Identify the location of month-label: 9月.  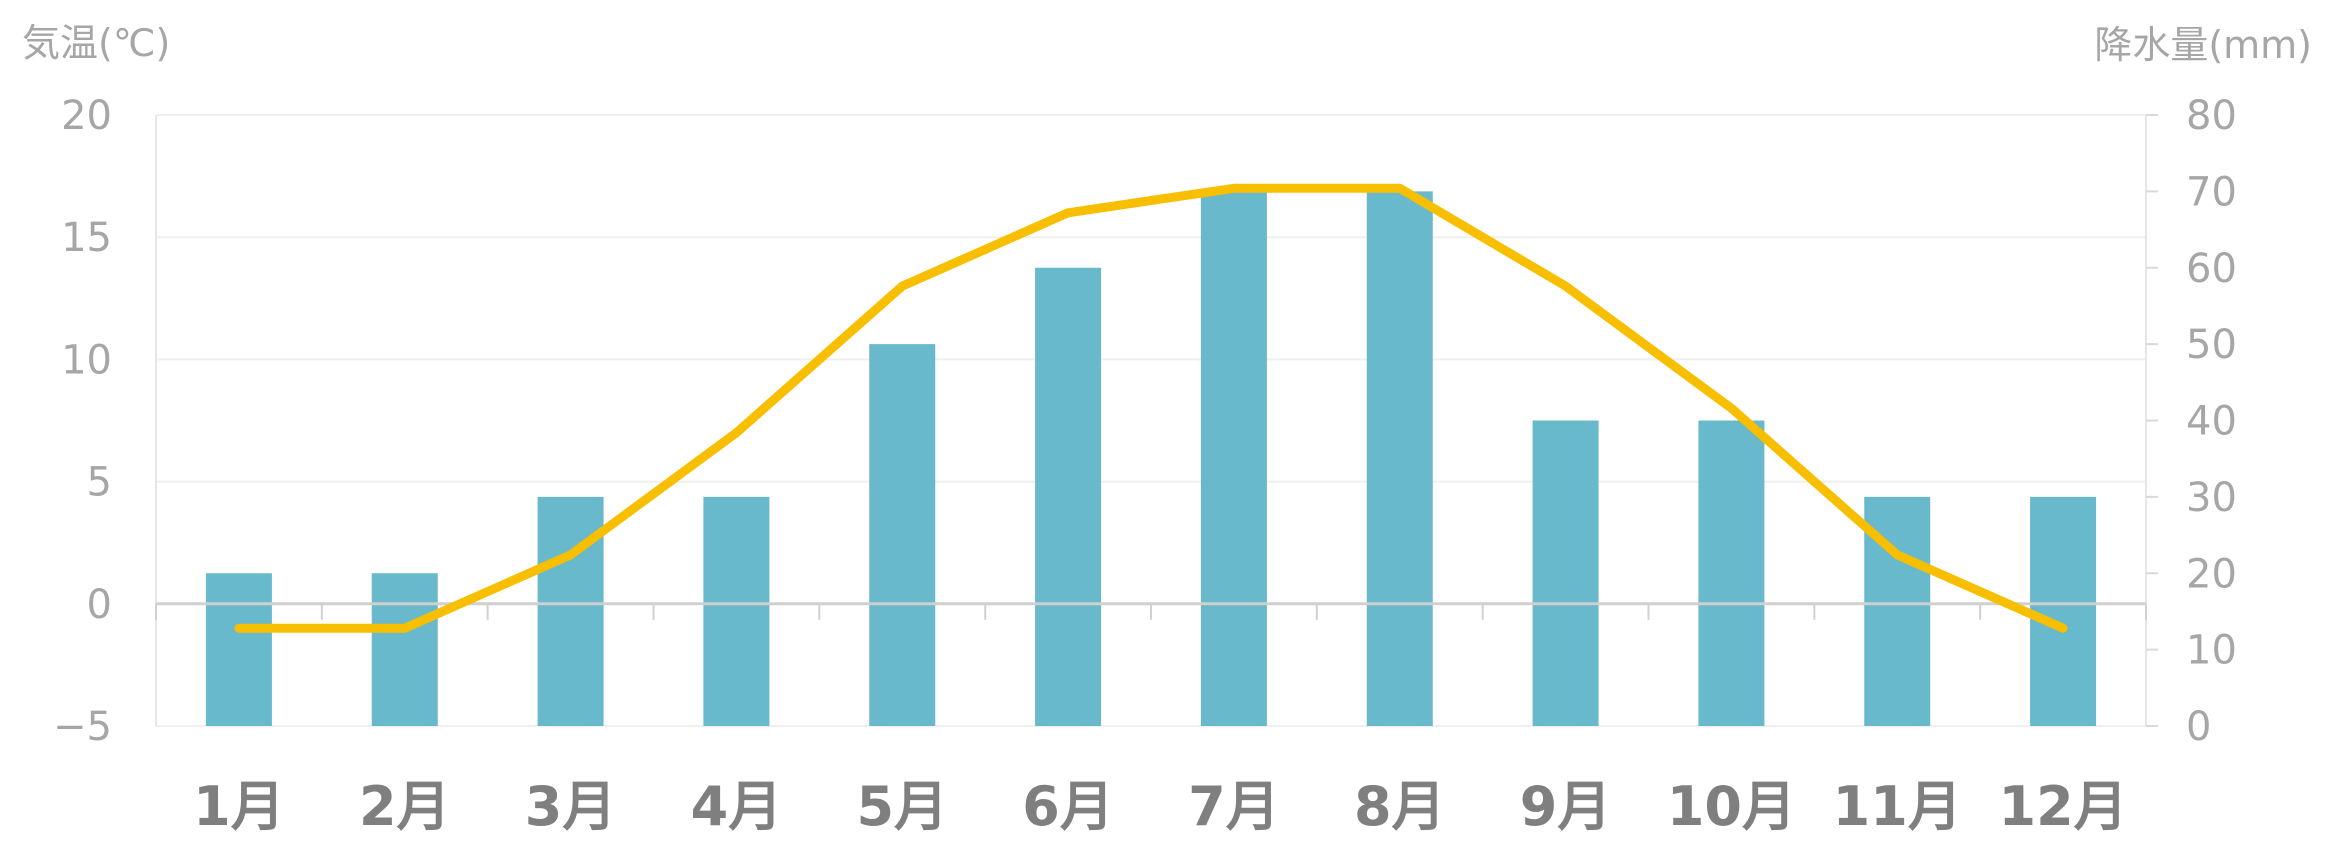
(1566, 806).